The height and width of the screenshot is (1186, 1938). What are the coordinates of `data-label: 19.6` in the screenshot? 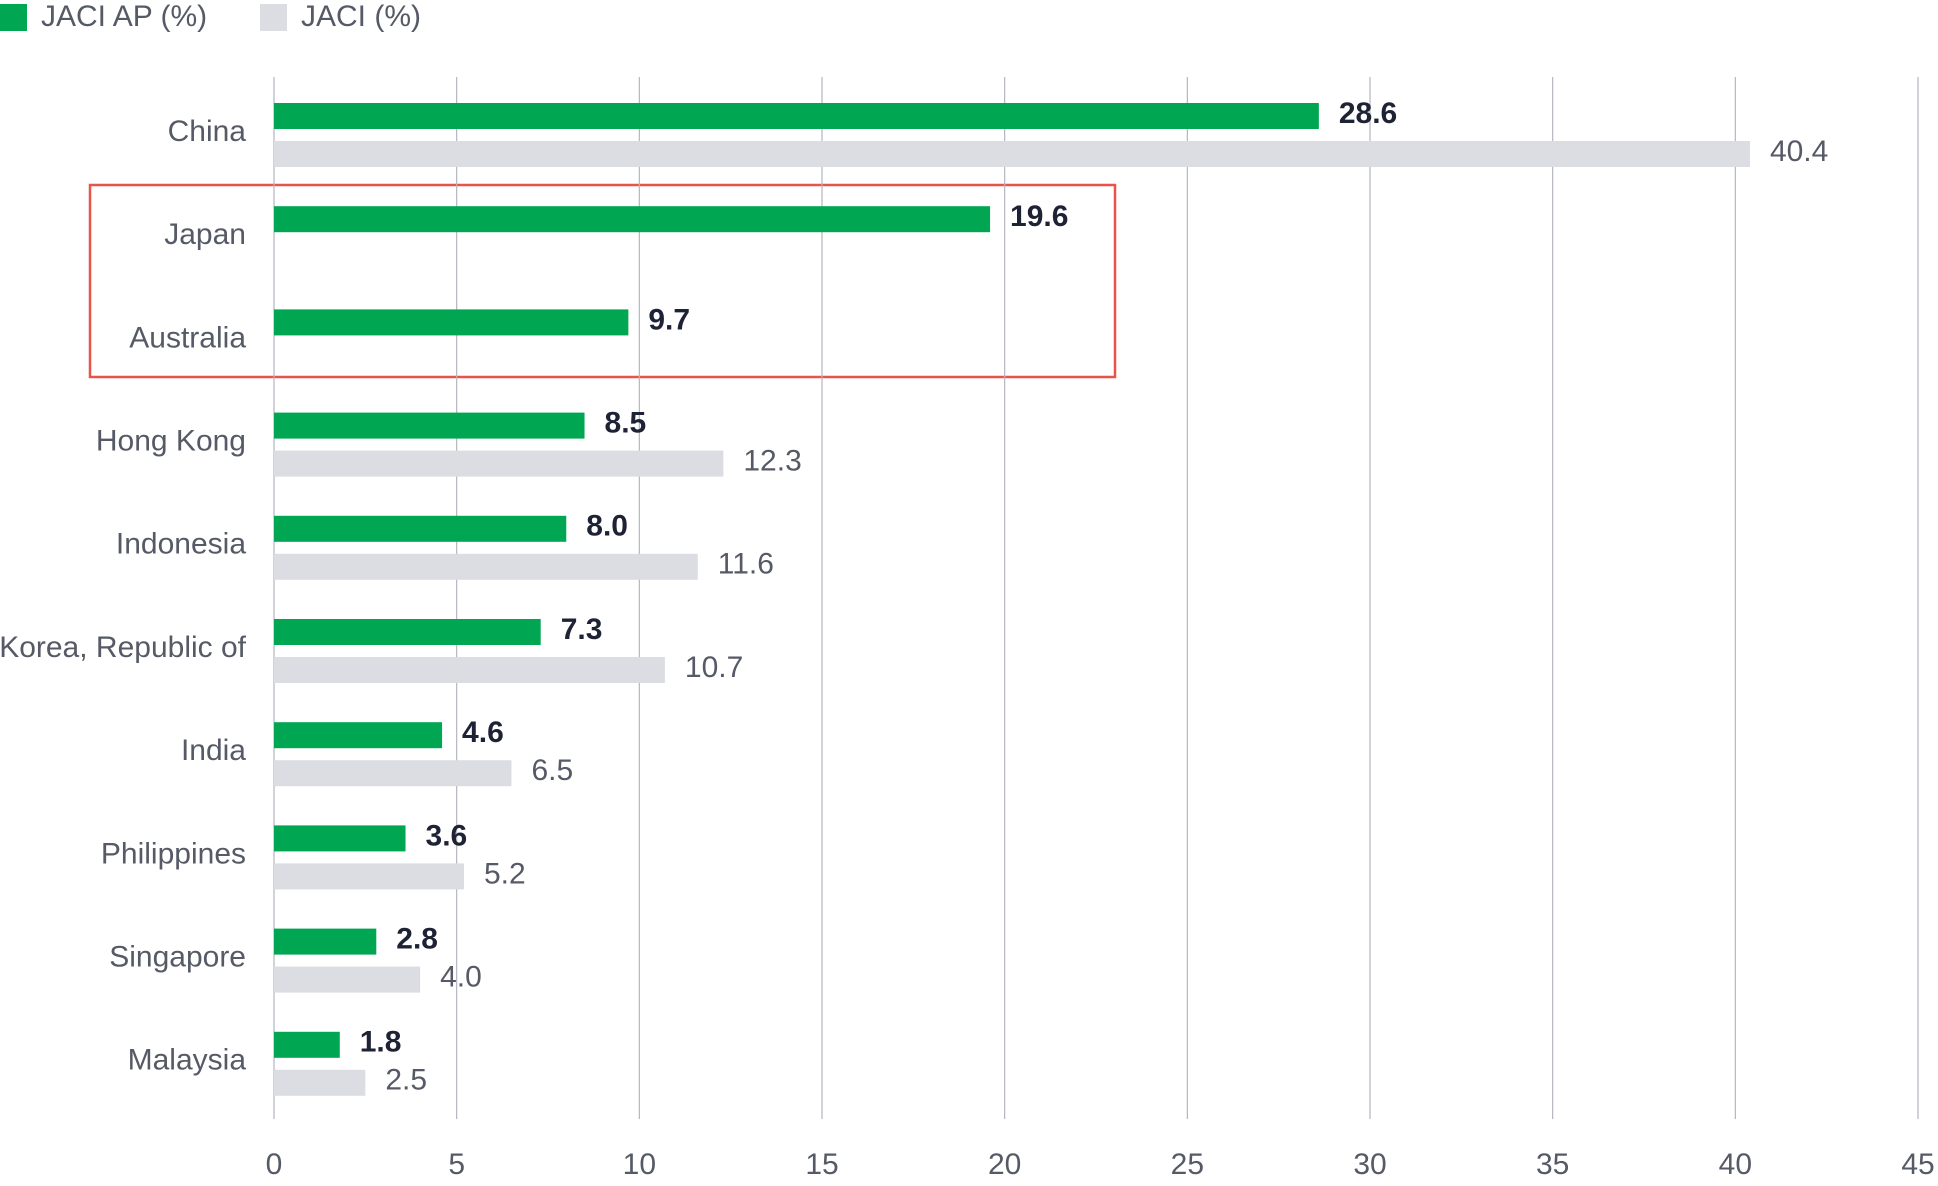 It's located at (1039, 216).